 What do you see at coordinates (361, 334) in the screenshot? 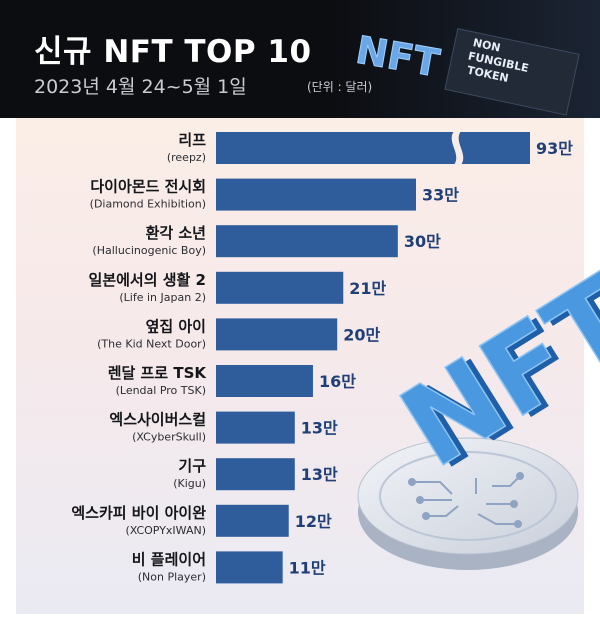
I see `value-label-5: 20만` at bounding box center [361, 334].